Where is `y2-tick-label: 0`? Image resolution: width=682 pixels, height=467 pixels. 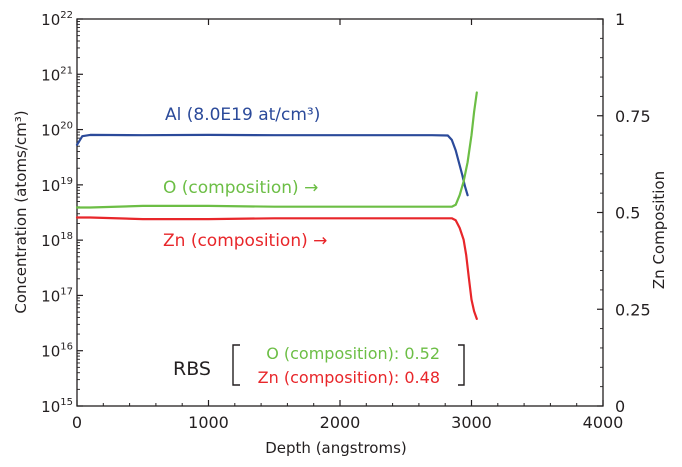 y2-tick-label: 0 is located at coordinates (620, 406).